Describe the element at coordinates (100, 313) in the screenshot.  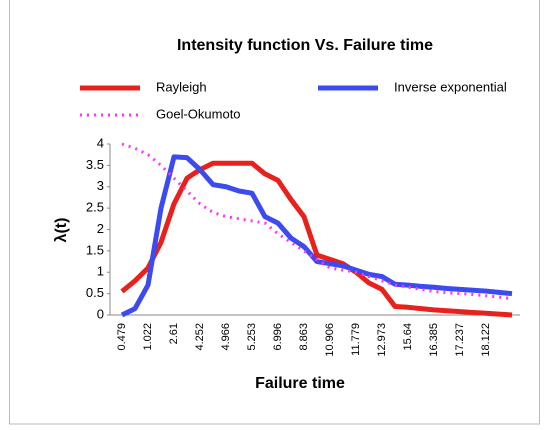
I see `y-tick-label: 0` at that location.